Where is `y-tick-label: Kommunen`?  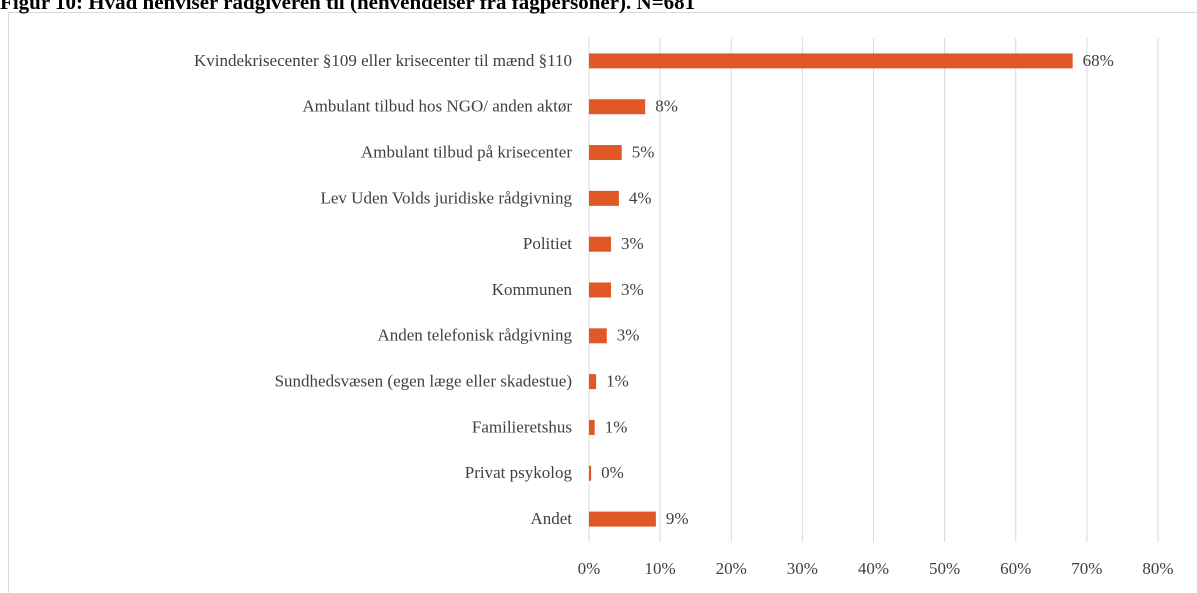
y-tick-label: Kommunen is located at coordinates (532, 289).